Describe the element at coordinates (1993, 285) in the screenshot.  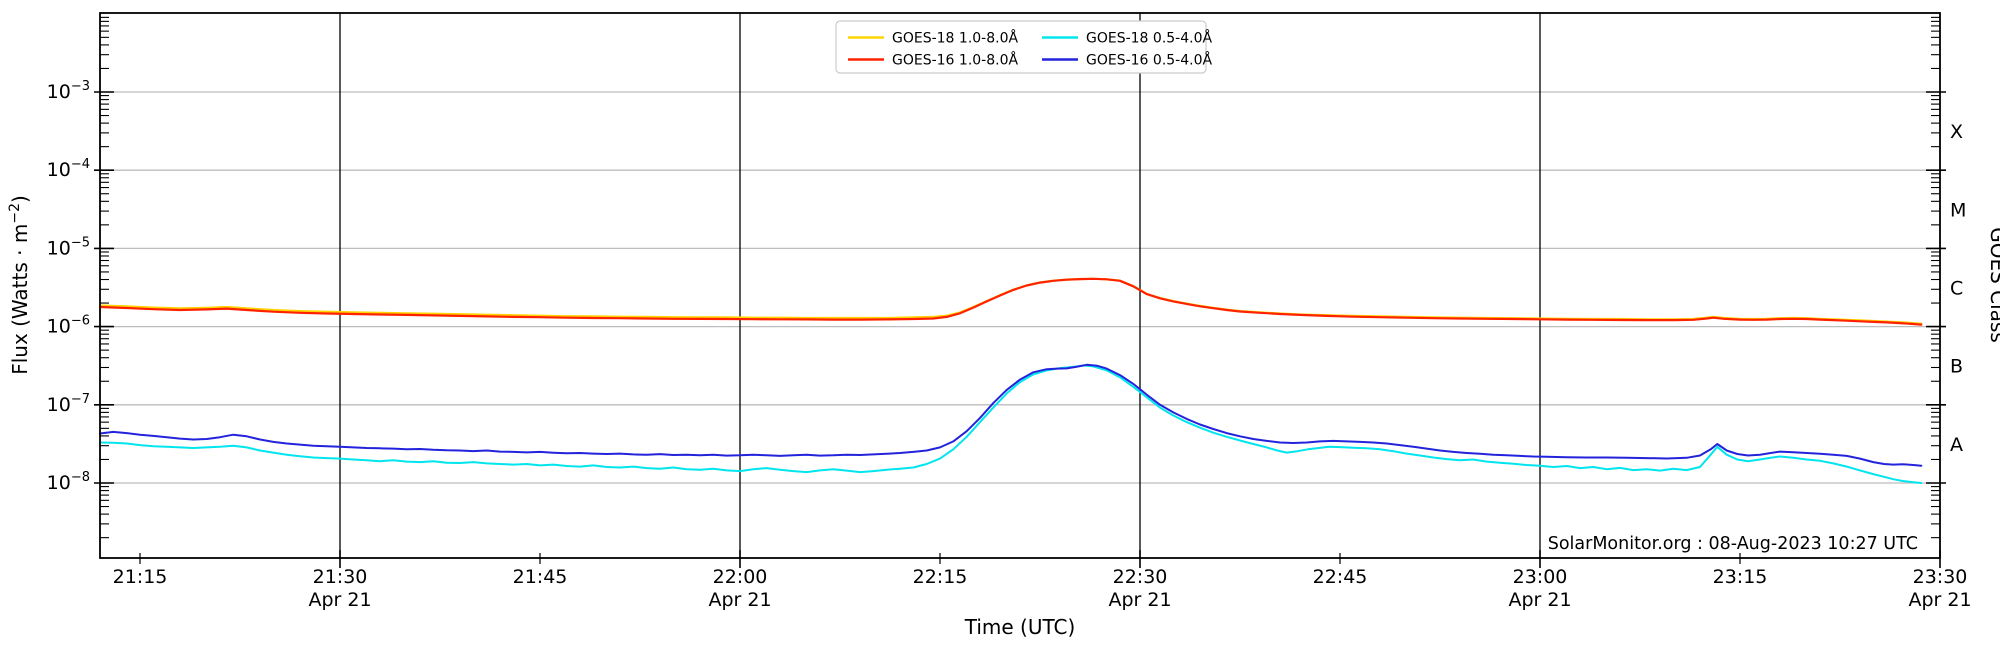
I see `right-axis-title: GOES Class` at that location.